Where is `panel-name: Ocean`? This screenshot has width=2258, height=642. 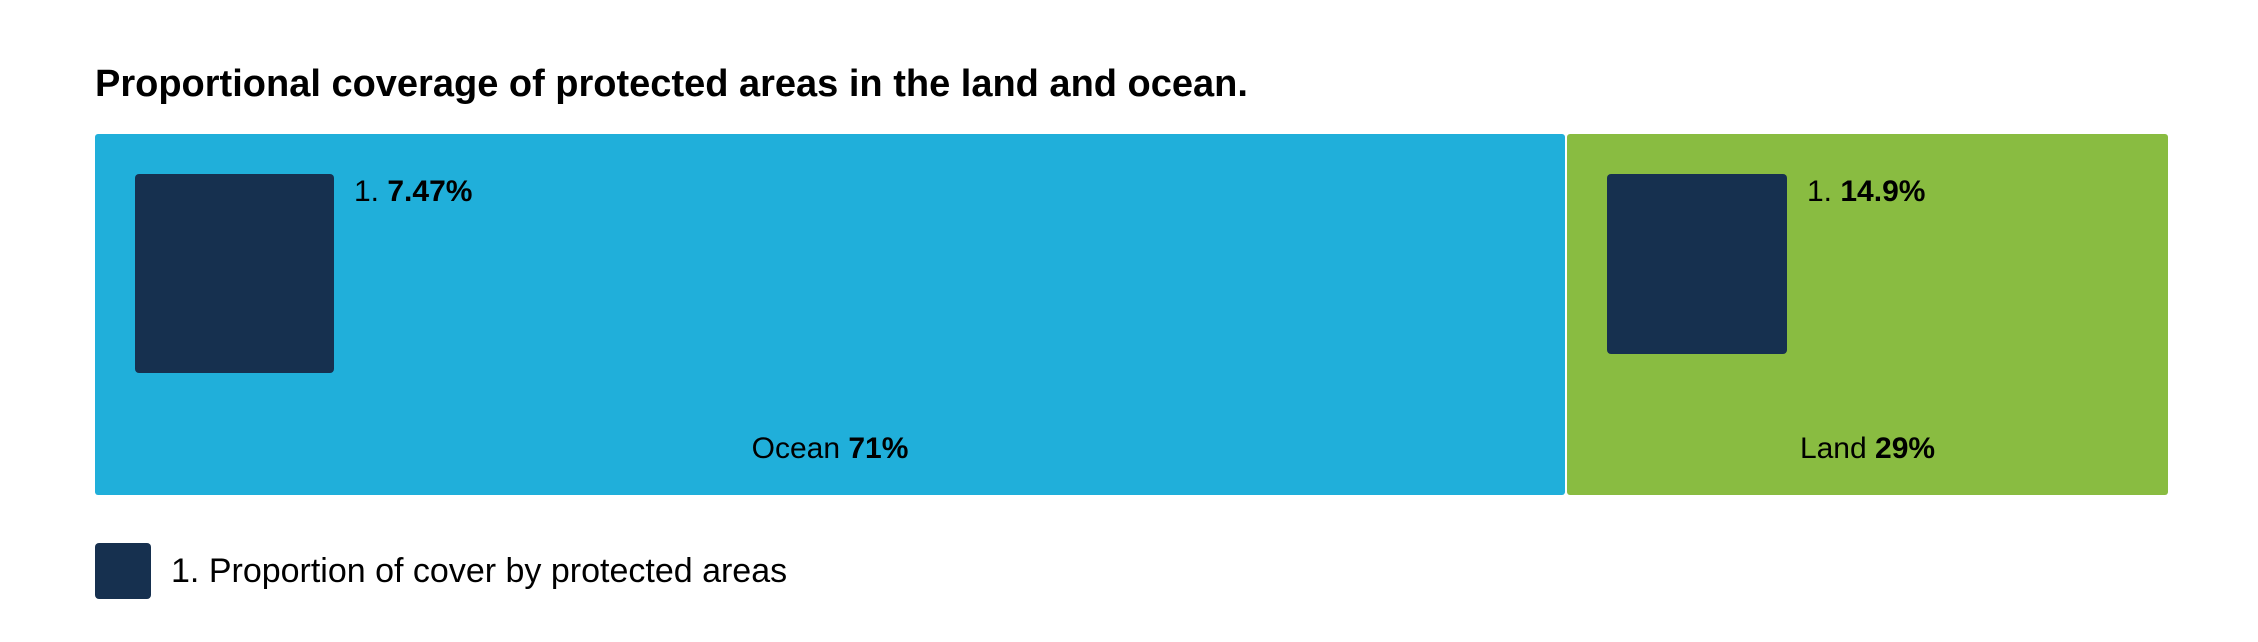 panel-name: Ocean is located at coordinates (800, 448).